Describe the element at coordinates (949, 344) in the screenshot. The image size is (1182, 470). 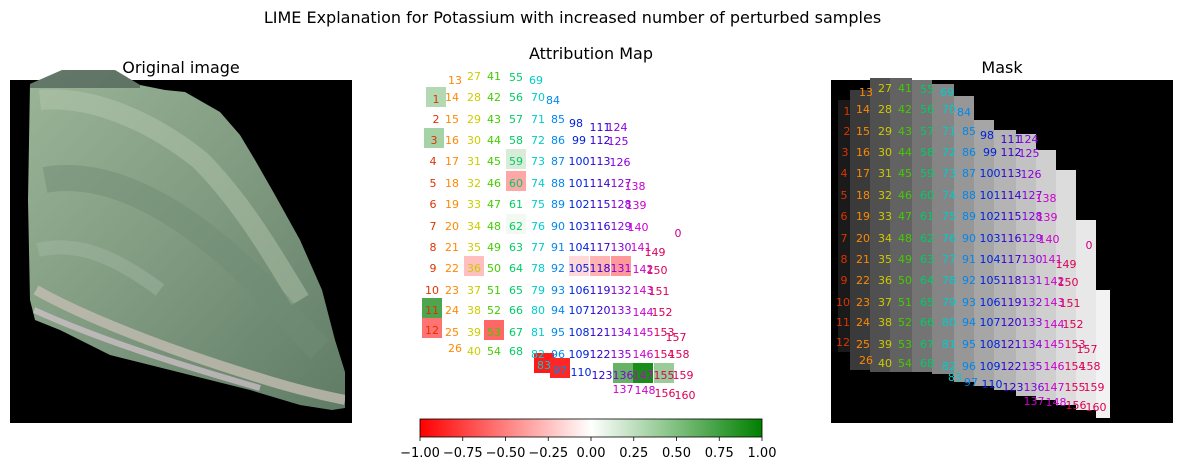
I see `mask-segment-label: 81` at that location.